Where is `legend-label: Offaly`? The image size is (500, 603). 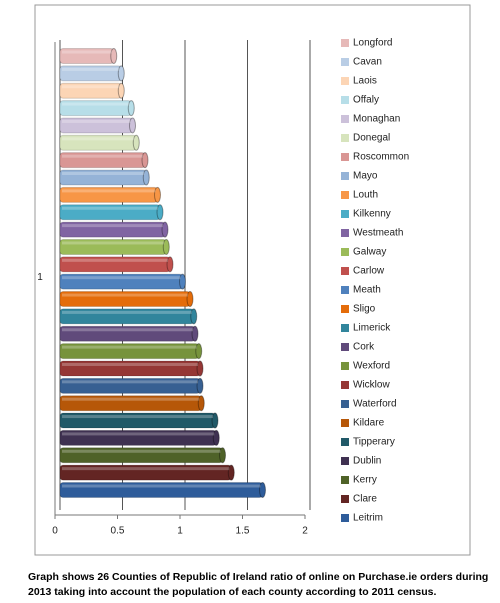 legend-label: Offaly is located at coordinates (366, 100).